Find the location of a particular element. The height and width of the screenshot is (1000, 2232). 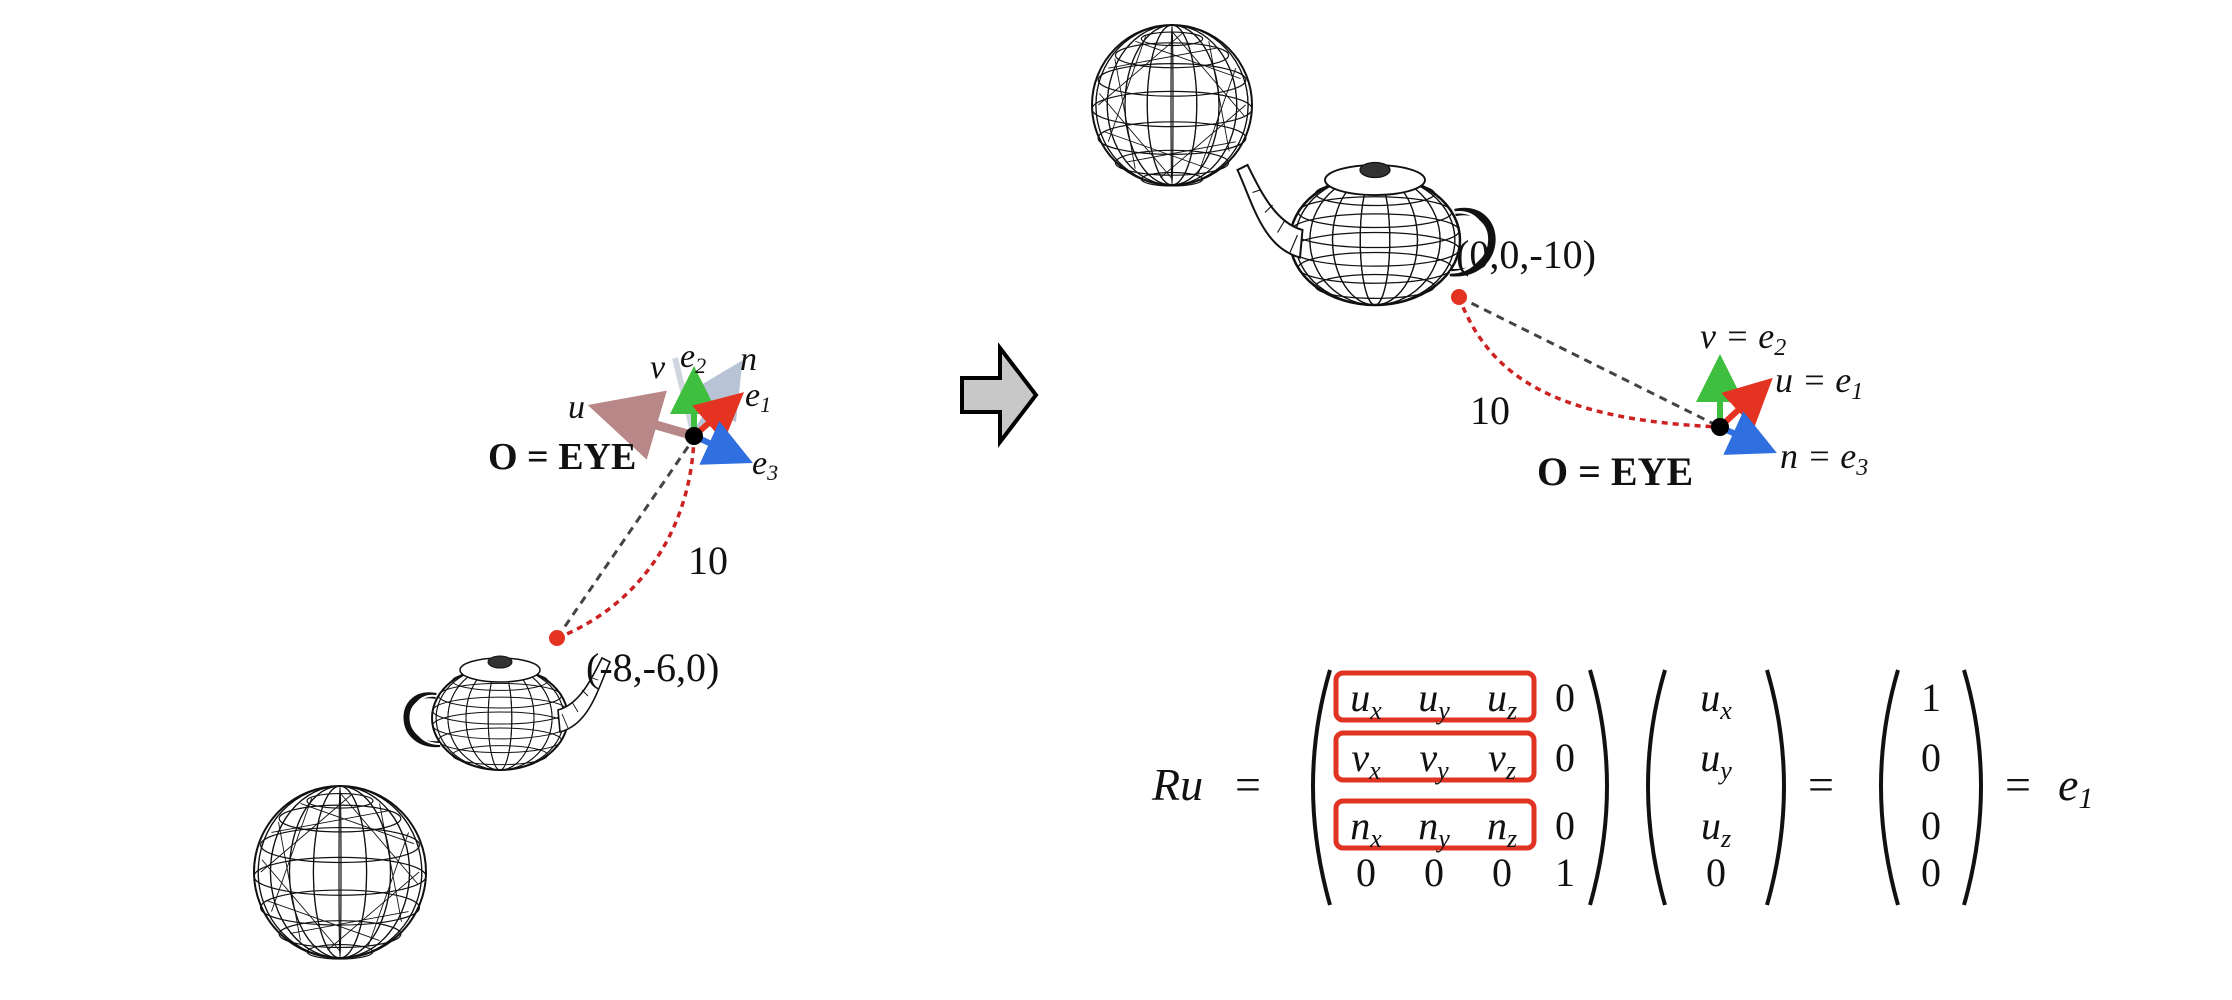

rotation-matrix: ux uy uz 0vx vy vz 0nx ny nz 00 0 0 1 is located at coordinates (1462, 785).